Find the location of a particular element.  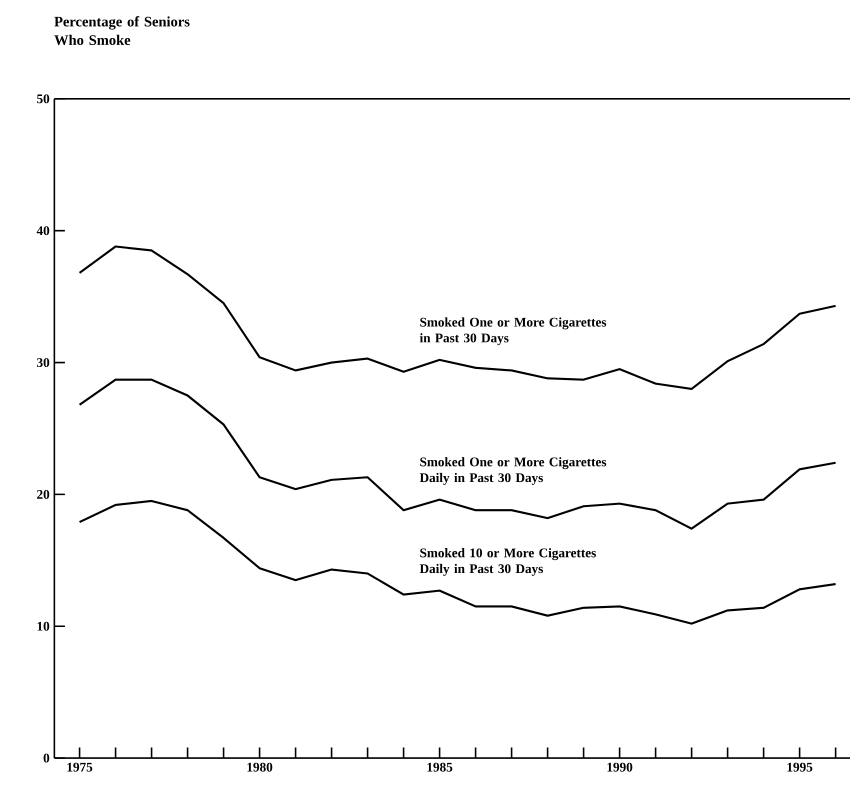

x-tick-label: 1975 is located at coordinates (79, 767).